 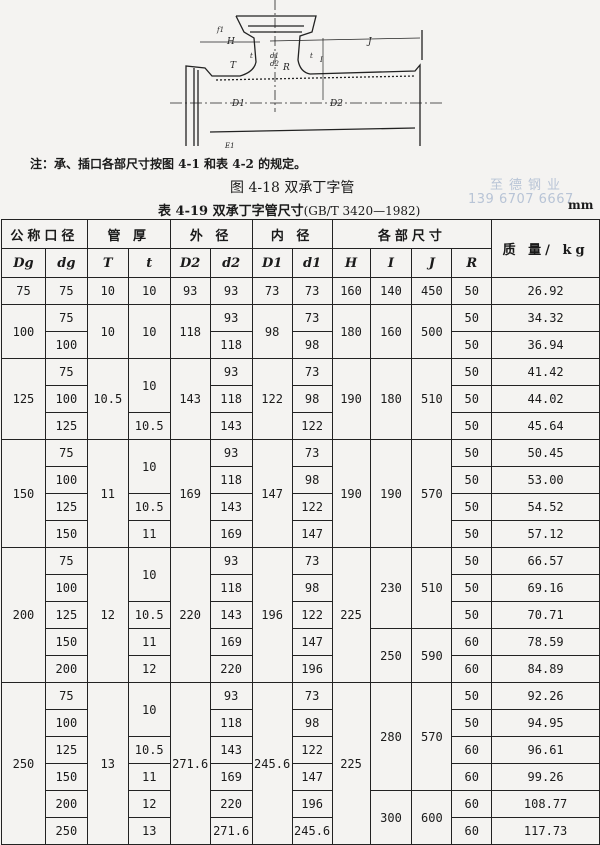 What do you see at coordinates (545, 480) in the screenshot?
I see `table-cell: 53.00` at bounding box center [545, 480].